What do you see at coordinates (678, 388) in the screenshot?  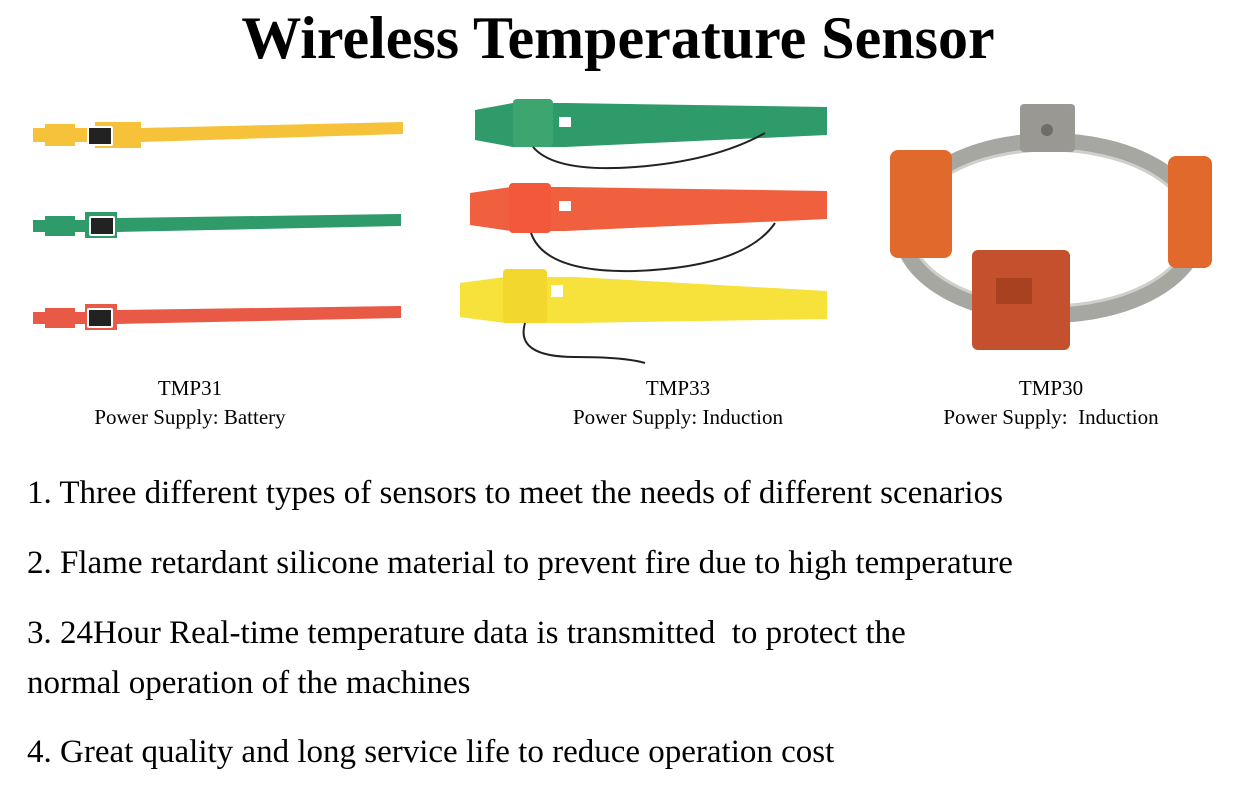 I see `product-model: TMP33` at bounding box center [678, 388].